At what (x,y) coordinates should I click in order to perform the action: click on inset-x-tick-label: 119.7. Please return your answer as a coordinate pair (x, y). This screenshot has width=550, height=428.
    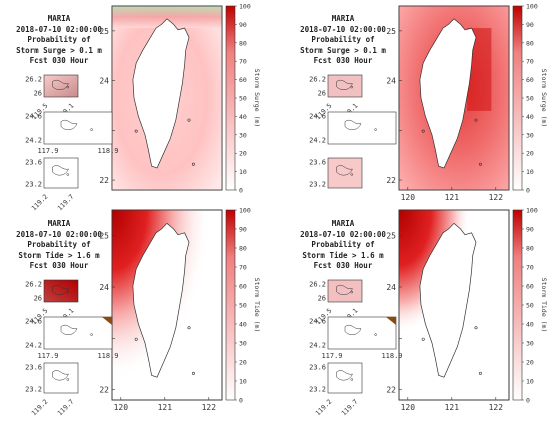
    Looking at the image, I should click on (66, 408).